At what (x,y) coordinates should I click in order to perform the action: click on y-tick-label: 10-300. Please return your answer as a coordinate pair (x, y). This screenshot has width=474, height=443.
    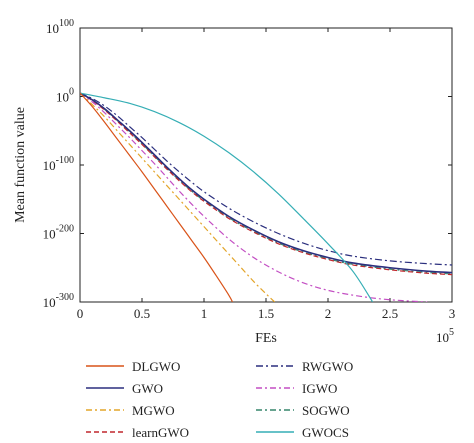
    Looking at the image, I should click on (58, 301).